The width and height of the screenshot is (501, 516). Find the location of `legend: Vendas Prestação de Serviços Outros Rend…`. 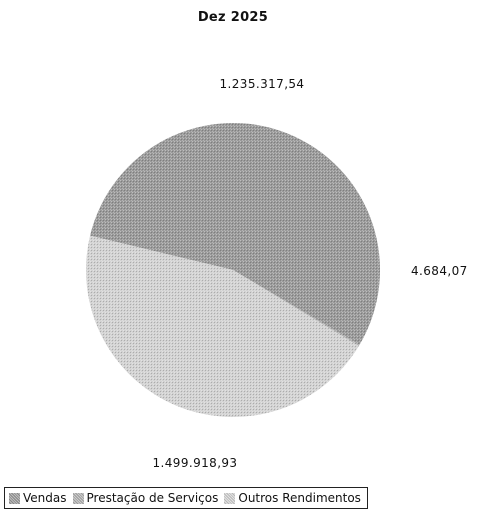

legend: Vendas Prestação de Serviços Outros Rend… is located at coordinates (186, 498).